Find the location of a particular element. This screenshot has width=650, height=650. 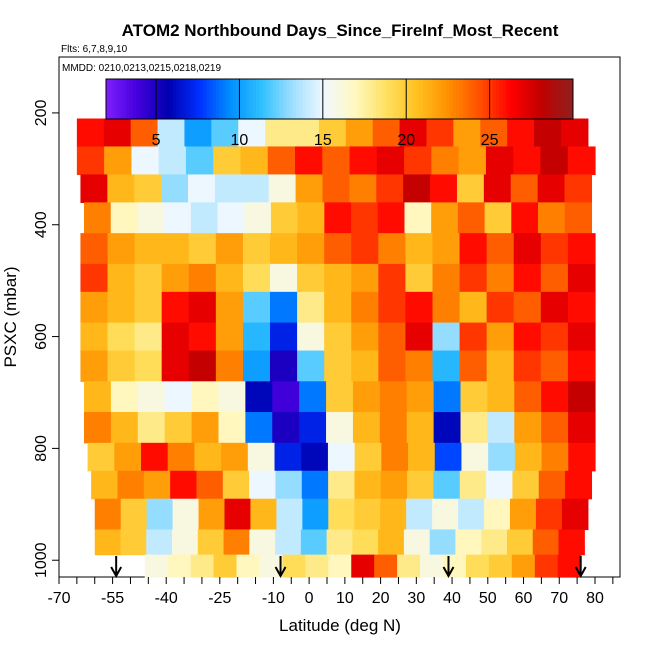

x-tick-label: -55 is located at coordinates (112, 598).